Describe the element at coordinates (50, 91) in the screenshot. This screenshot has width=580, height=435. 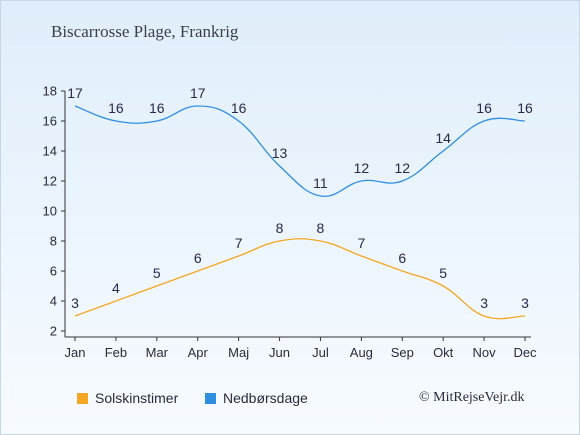
I see `y-tick-label: 18` at that location.